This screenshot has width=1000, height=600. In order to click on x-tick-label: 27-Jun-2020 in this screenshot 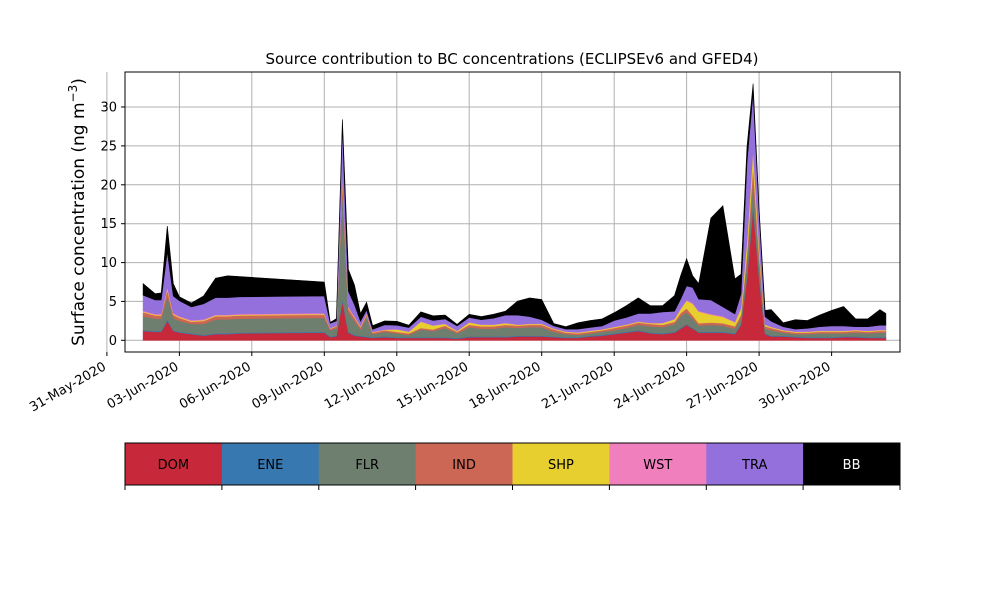, I will do `click(722, 385)`.